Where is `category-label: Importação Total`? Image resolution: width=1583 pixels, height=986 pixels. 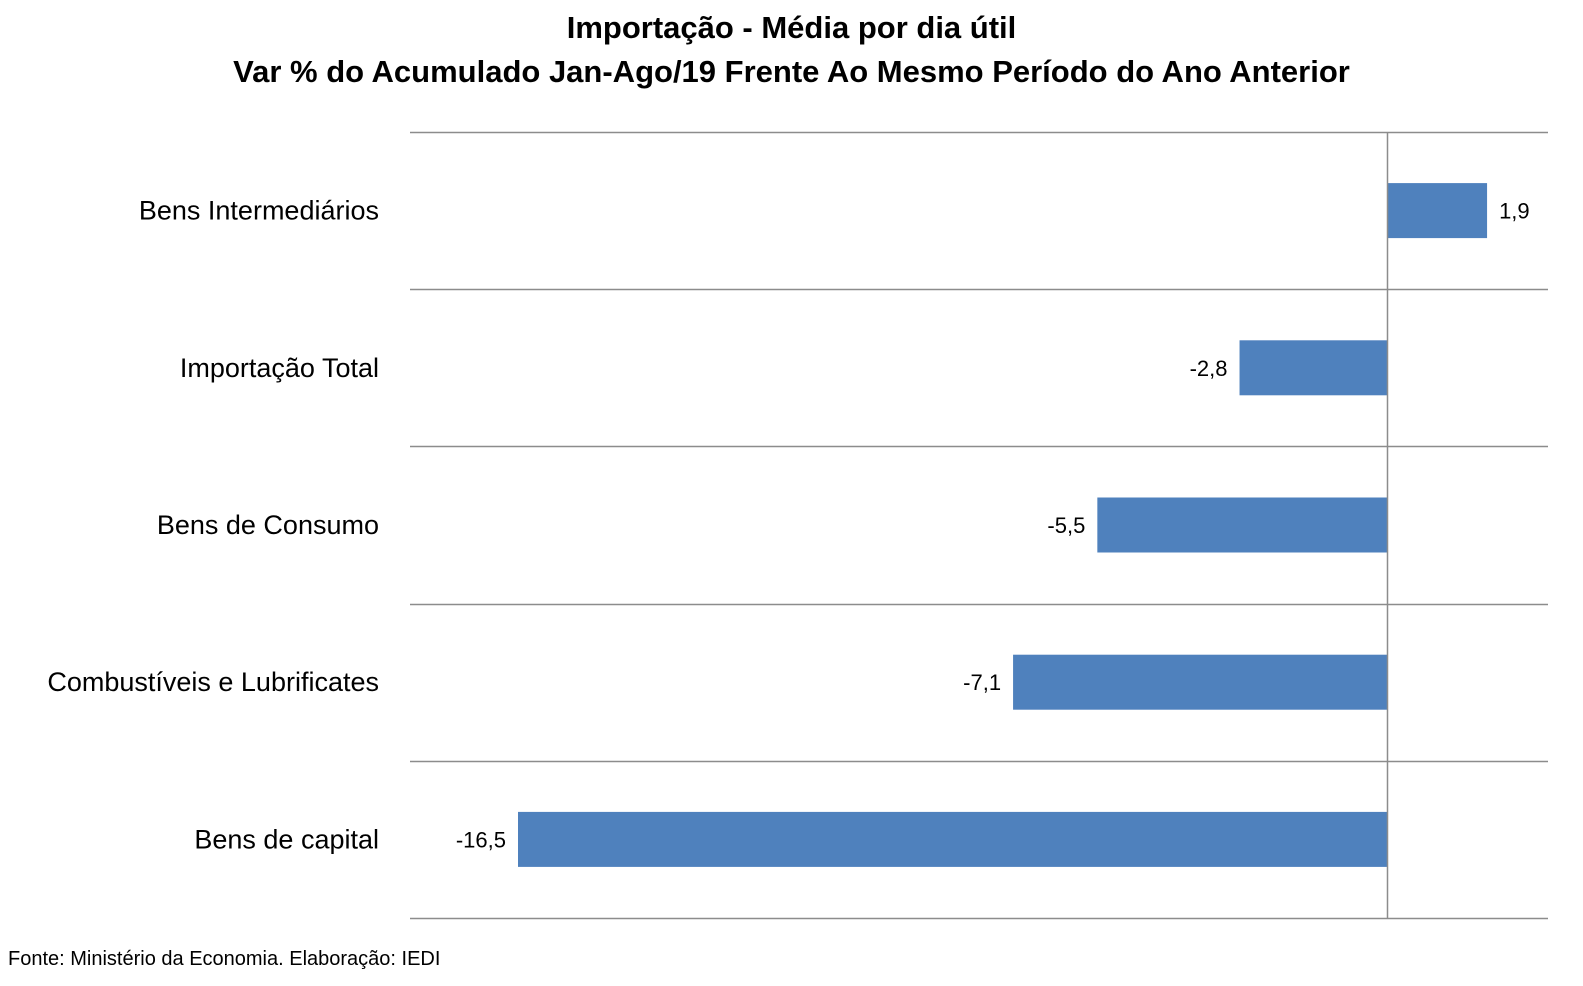 category-label: Importação Total is located at coordinates (279, 368).